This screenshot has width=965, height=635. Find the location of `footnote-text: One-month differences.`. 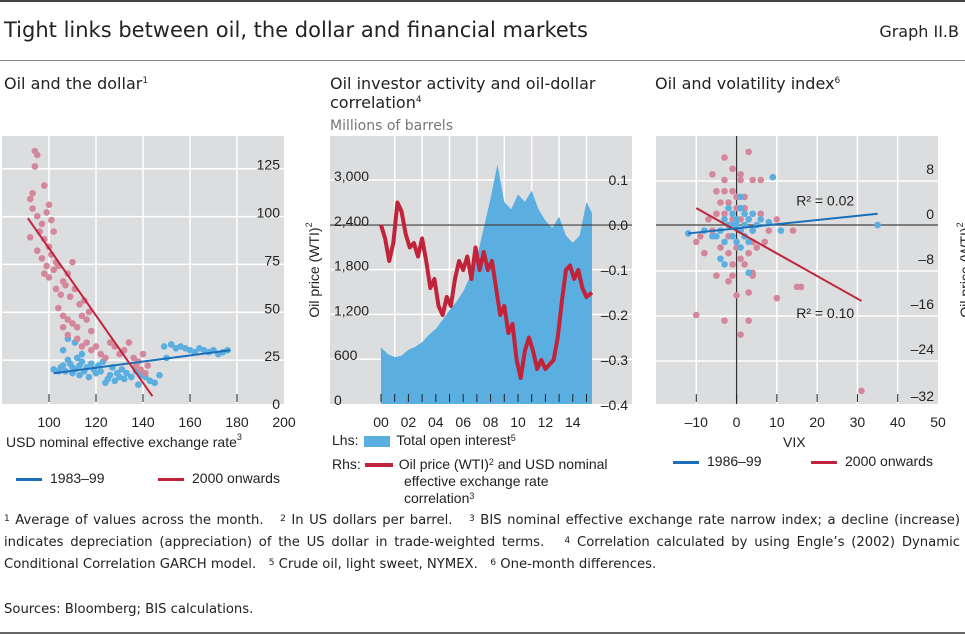

footnote-text: One-month differences. is located at coordinates (576, 564).